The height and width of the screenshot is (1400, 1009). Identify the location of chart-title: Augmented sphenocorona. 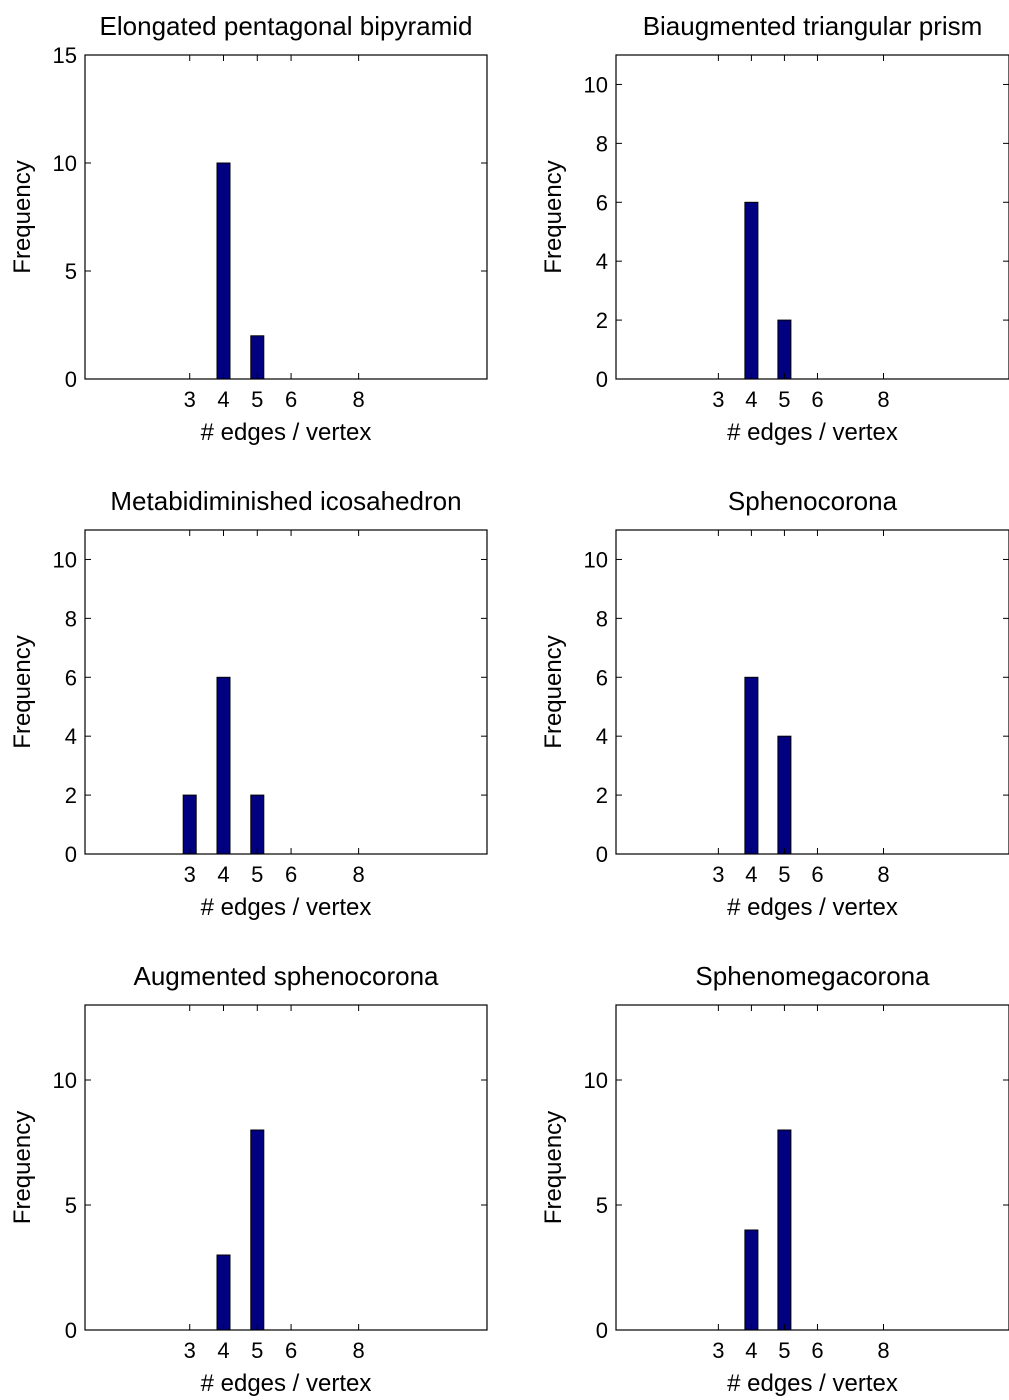
(286, 976).